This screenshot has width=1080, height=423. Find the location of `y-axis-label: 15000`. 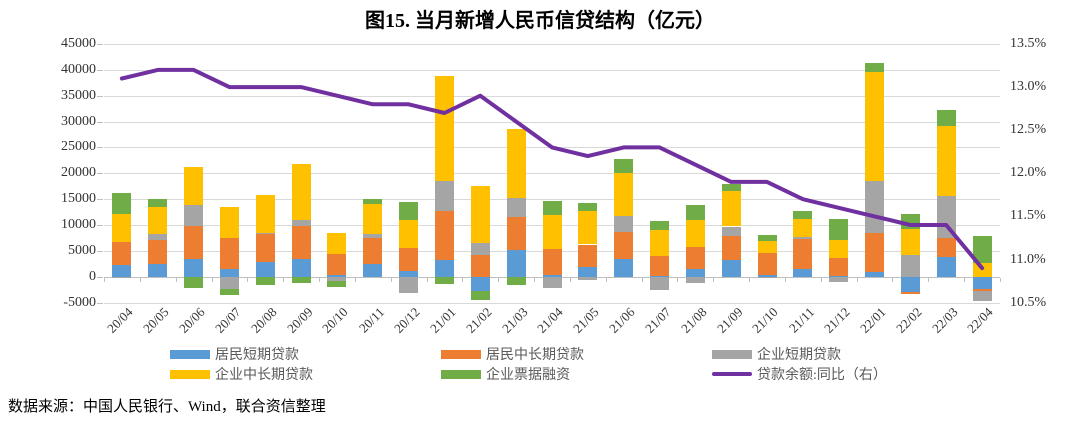

y-axis-label: 15000 is located at coordinates (78, 199).